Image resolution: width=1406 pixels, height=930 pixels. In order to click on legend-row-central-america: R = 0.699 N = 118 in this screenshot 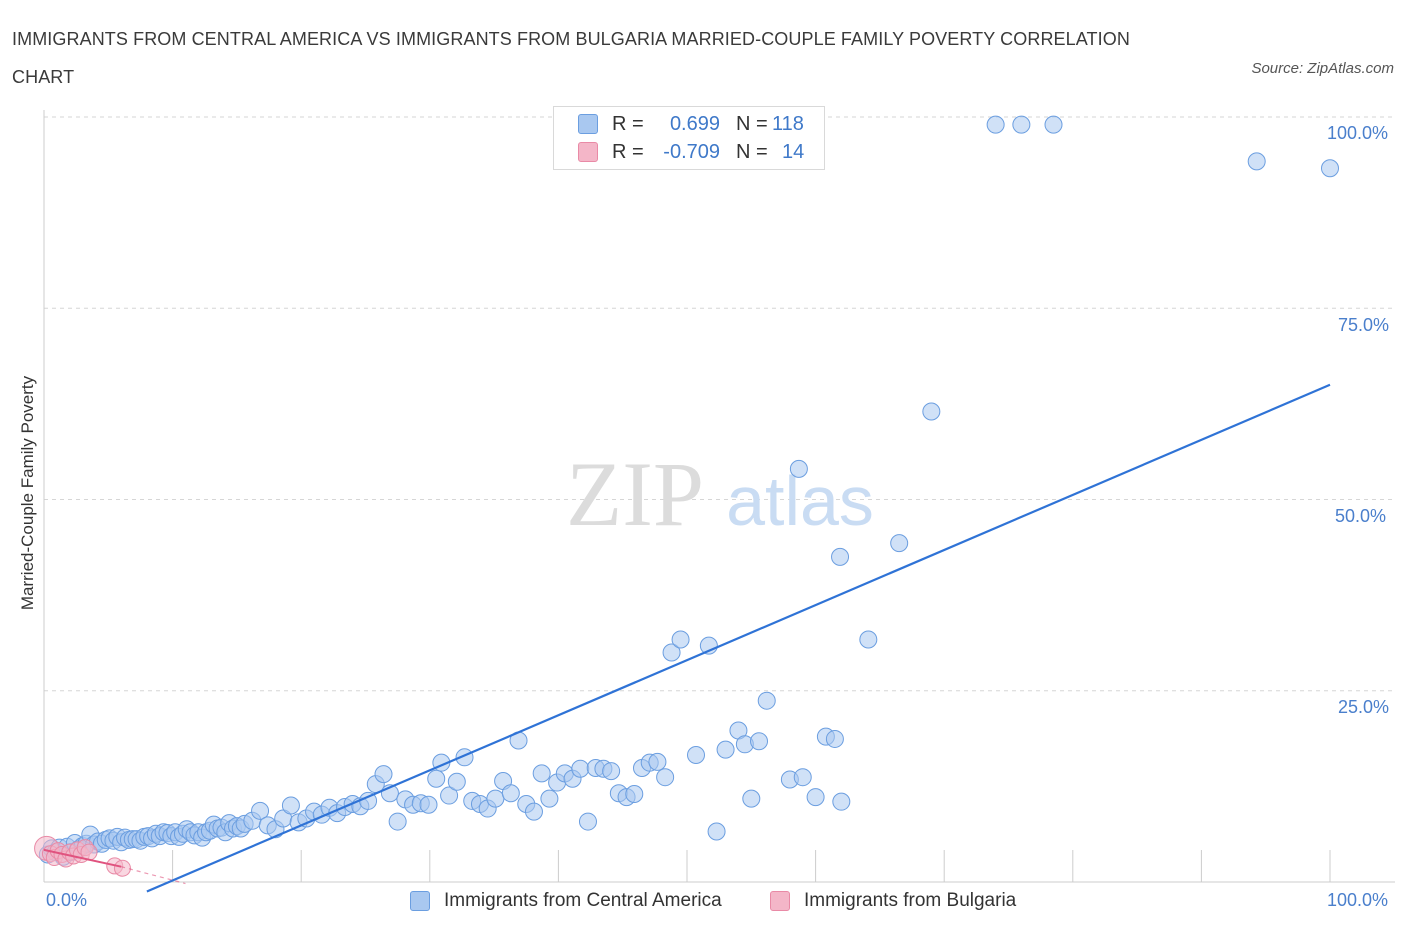, I will do `click(691, 124)`.